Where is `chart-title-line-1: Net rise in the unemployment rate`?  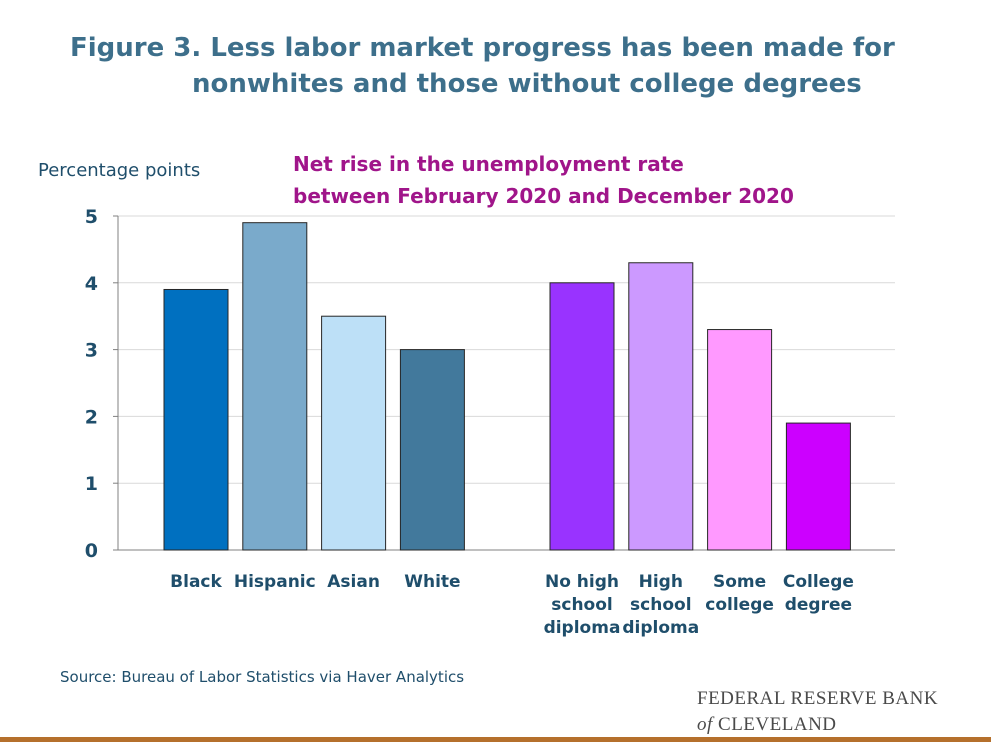 chart-title-line-1: Net rise in the unemployment rate is located at coordinates (488, 164).